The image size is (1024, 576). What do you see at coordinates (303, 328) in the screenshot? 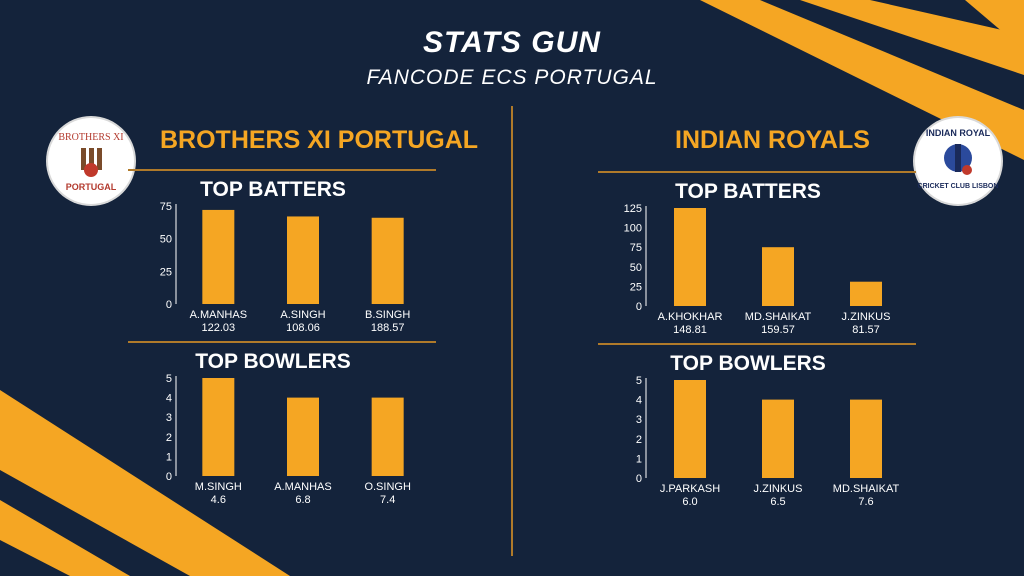
I see `category-sublabel: 108.06` at bounding box center [303, 328].